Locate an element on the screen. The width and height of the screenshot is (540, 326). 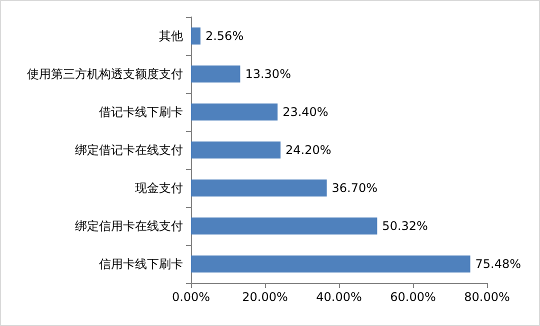
y-tick-label: 其他 is located at coordinates (171, 36).